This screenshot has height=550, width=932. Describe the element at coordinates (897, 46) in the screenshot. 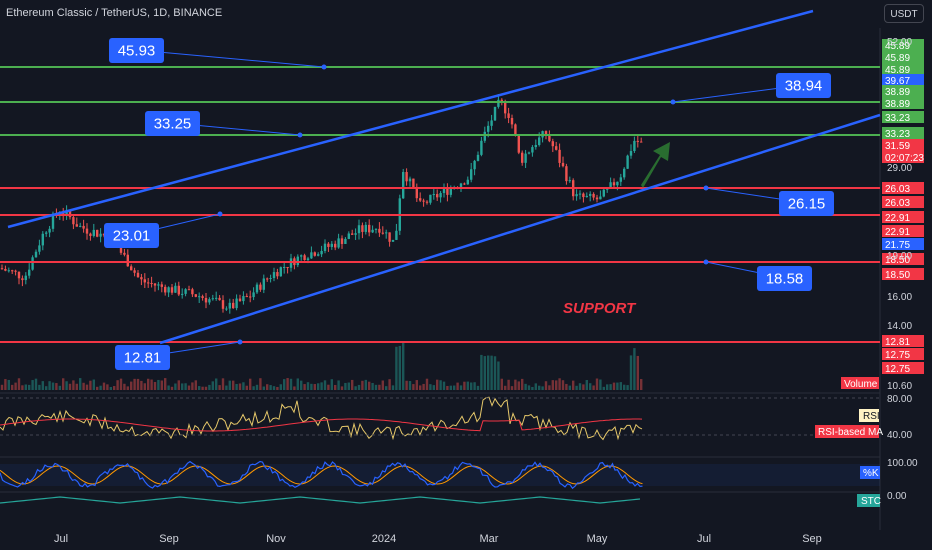

I see `price-tag-label: 45.89` at that location.